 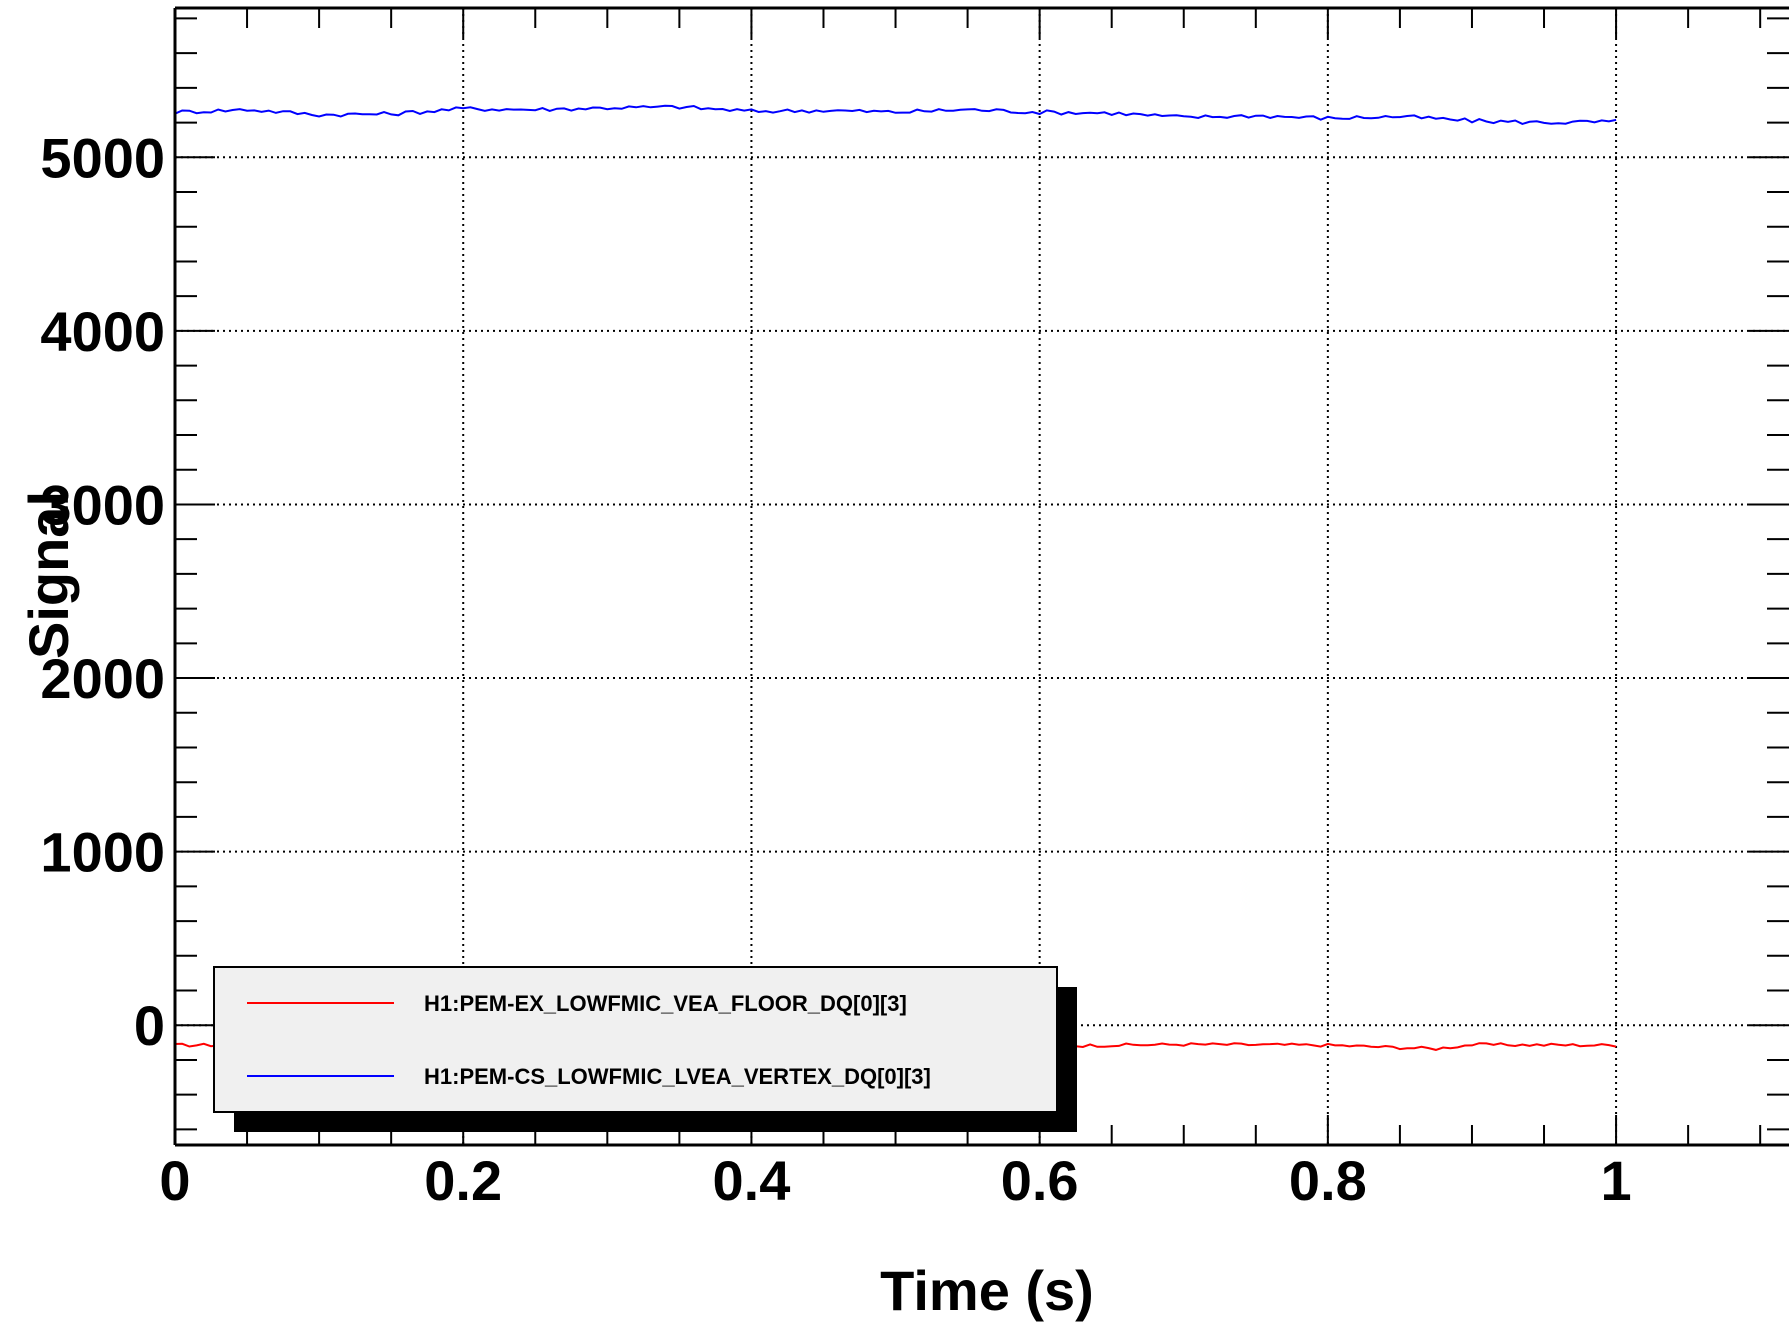 I want to click on legend-label-1: H1:PEM-EX_LOWFMIC_VEA_FLOOR_DQ[0][3], so click(x=665, y=1003).